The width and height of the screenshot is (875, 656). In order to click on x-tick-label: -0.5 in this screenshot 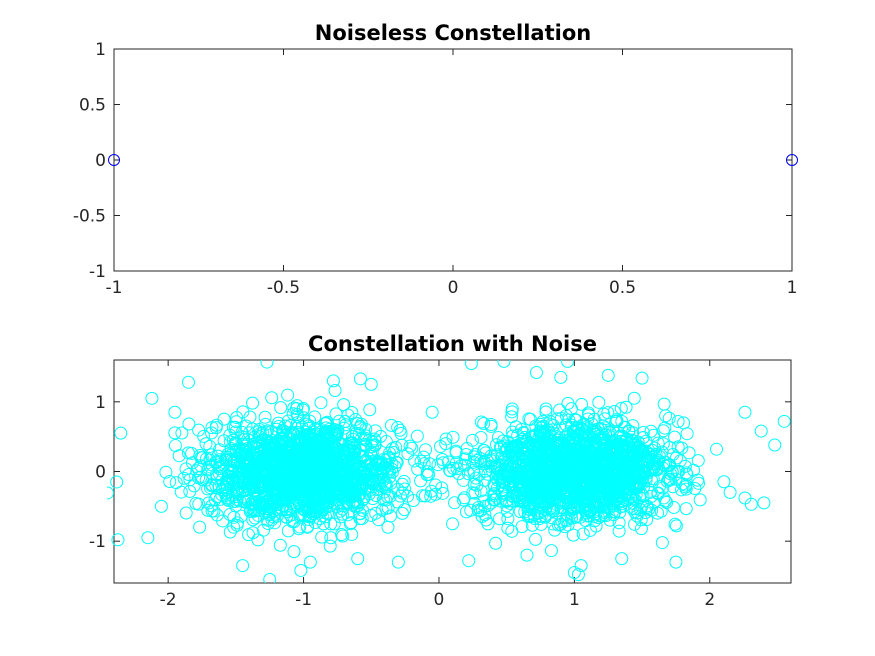, I will do `click(283, 288)`.